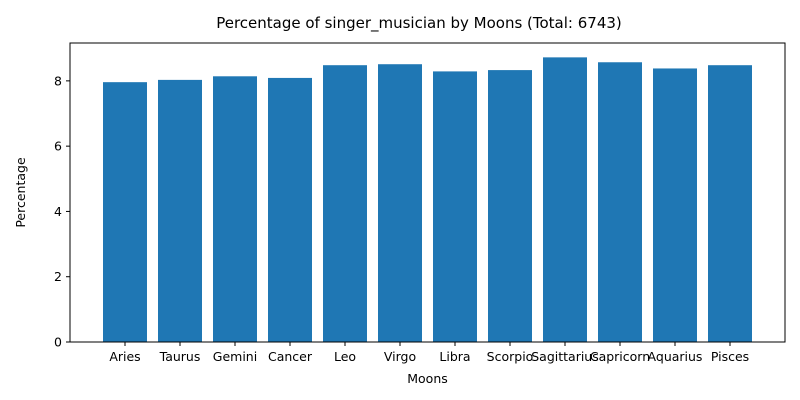 The height and width of the screenshot is (400, 800). Describe the element at coordinates (620, 202) in the screenshot. I see `bar-capricorn` at that location.